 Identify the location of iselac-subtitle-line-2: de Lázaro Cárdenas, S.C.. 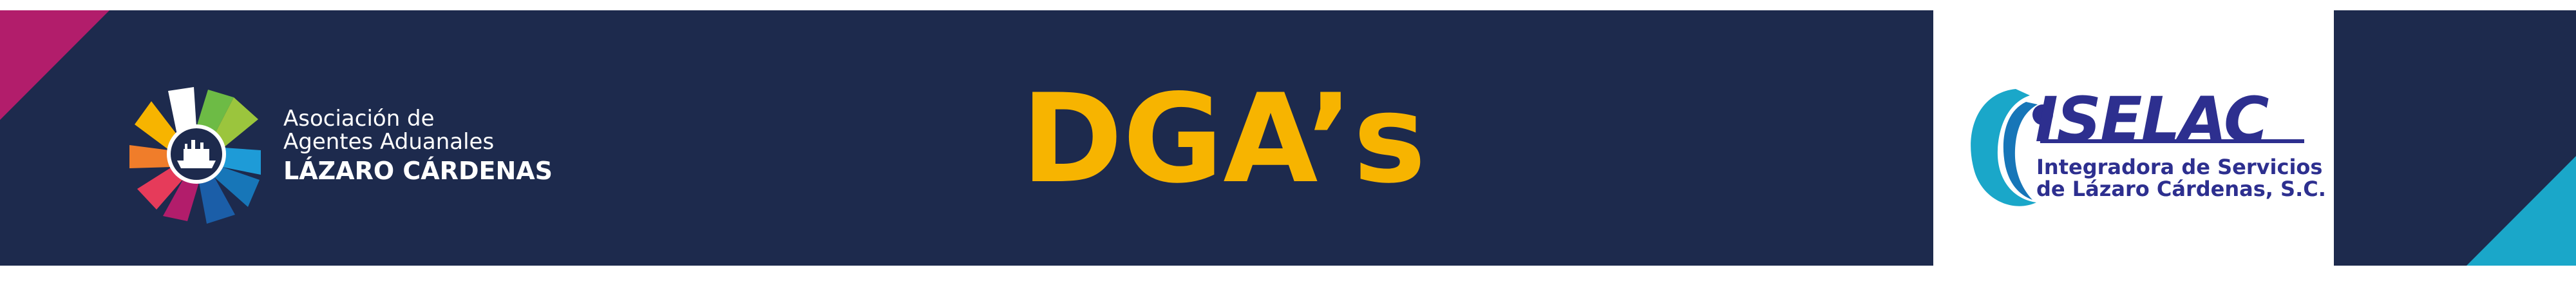
(2181, 189).